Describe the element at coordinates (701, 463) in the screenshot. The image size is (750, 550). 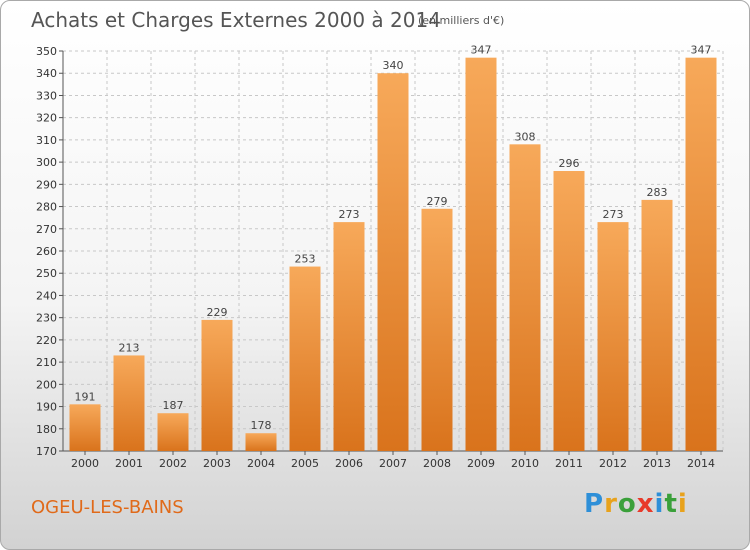
I see `x-tick-label: 2014` at that location.